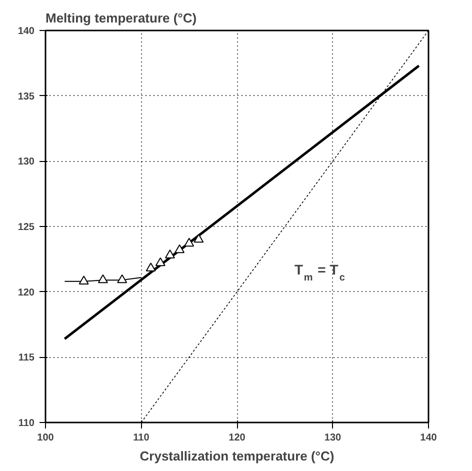  I want to click on y-tick-label: 115, so click(26, 358).